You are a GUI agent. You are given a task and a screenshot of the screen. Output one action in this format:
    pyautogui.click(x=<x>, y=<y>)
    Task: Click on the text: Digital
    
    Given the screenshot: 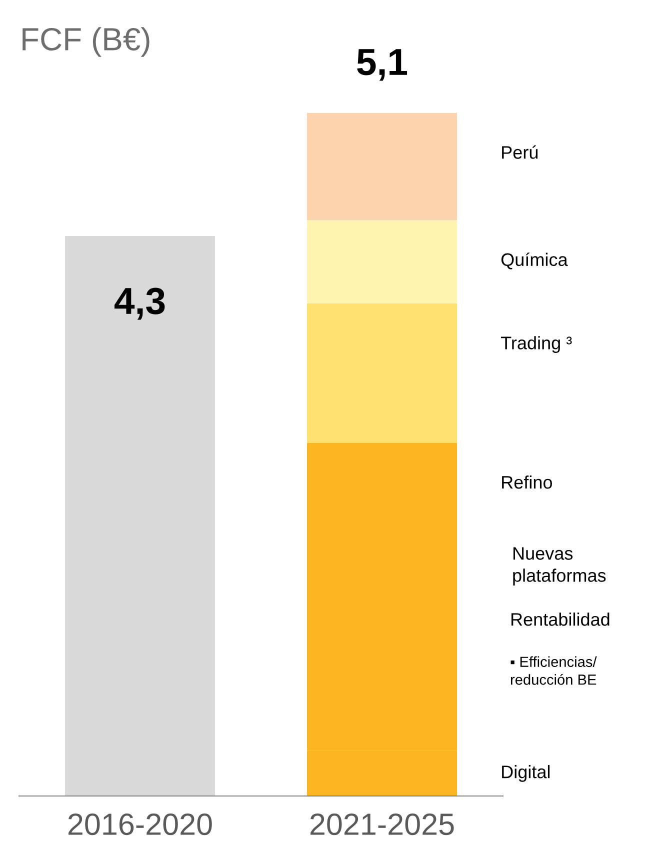 What is the action you would take?
    pyautogui.click(x=526, y=773)
    